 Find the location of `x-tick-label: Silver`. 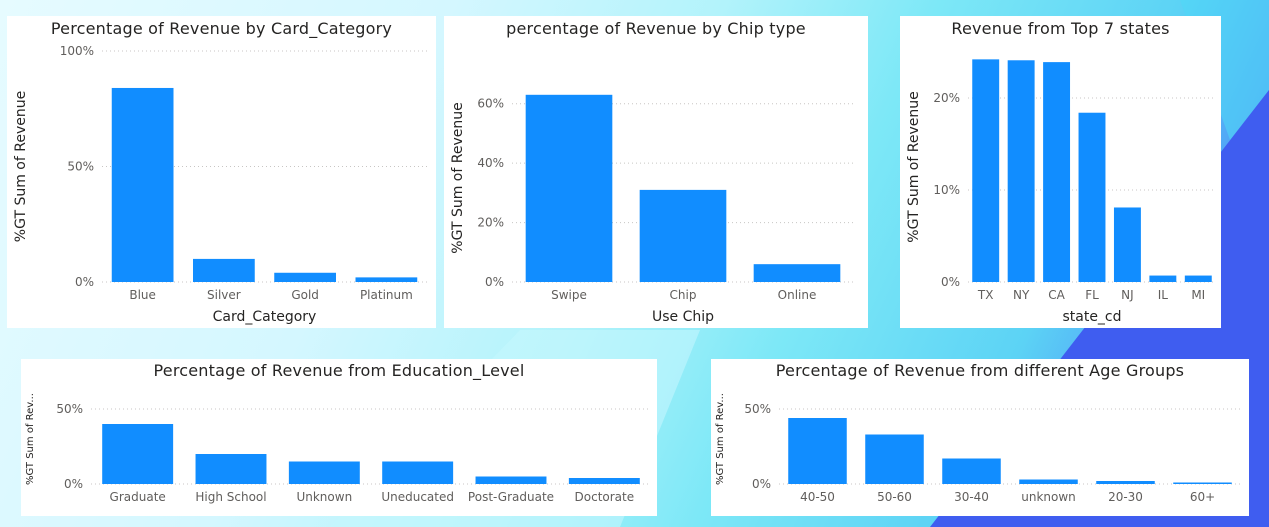

x-tick-label: Silver is located at coordinates (224, 295).